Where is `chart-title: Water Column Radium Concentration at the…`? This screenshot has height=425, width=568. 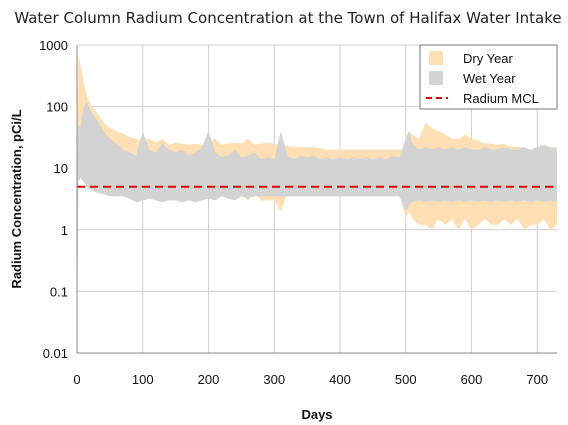 chart-title: Water Column Radium Concentration at the… is located at coordinates (287, 18).